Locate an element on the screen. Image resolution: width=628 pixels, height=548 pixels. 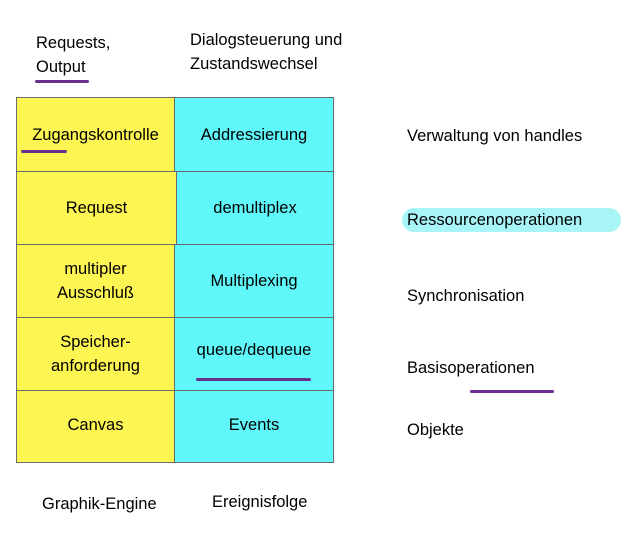
underline-requests-output is located at coordinates (62, 81).